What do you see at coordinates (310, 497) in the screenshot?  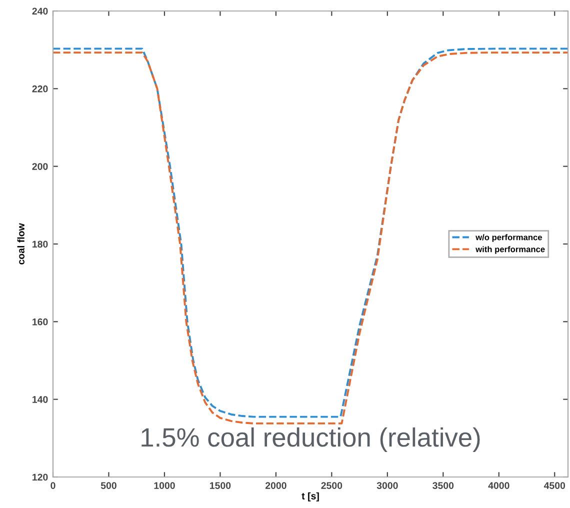 I see `x-axis-title: t [s]` at bounding box center [310, 497].